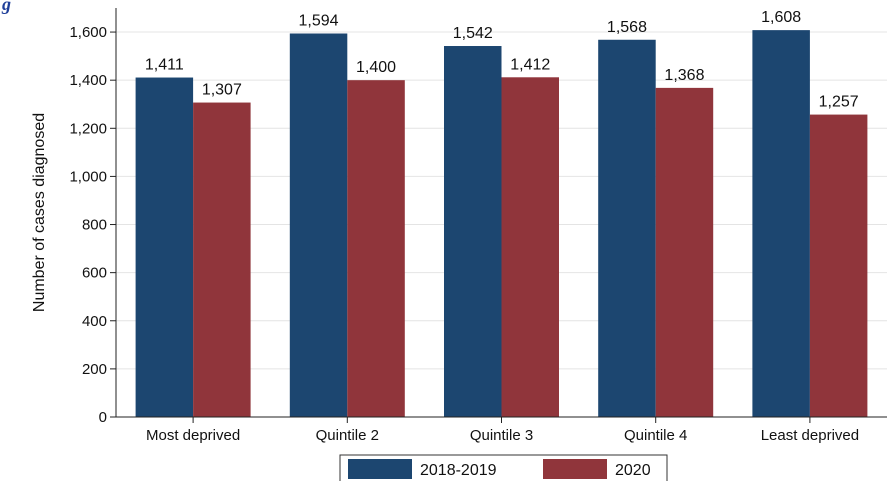 Image resolution: width=893 pixels, height=481 pixels. Describe the element at coordinates (627, 27) in the screenshot. I see `data-label: 1,568` at that location.